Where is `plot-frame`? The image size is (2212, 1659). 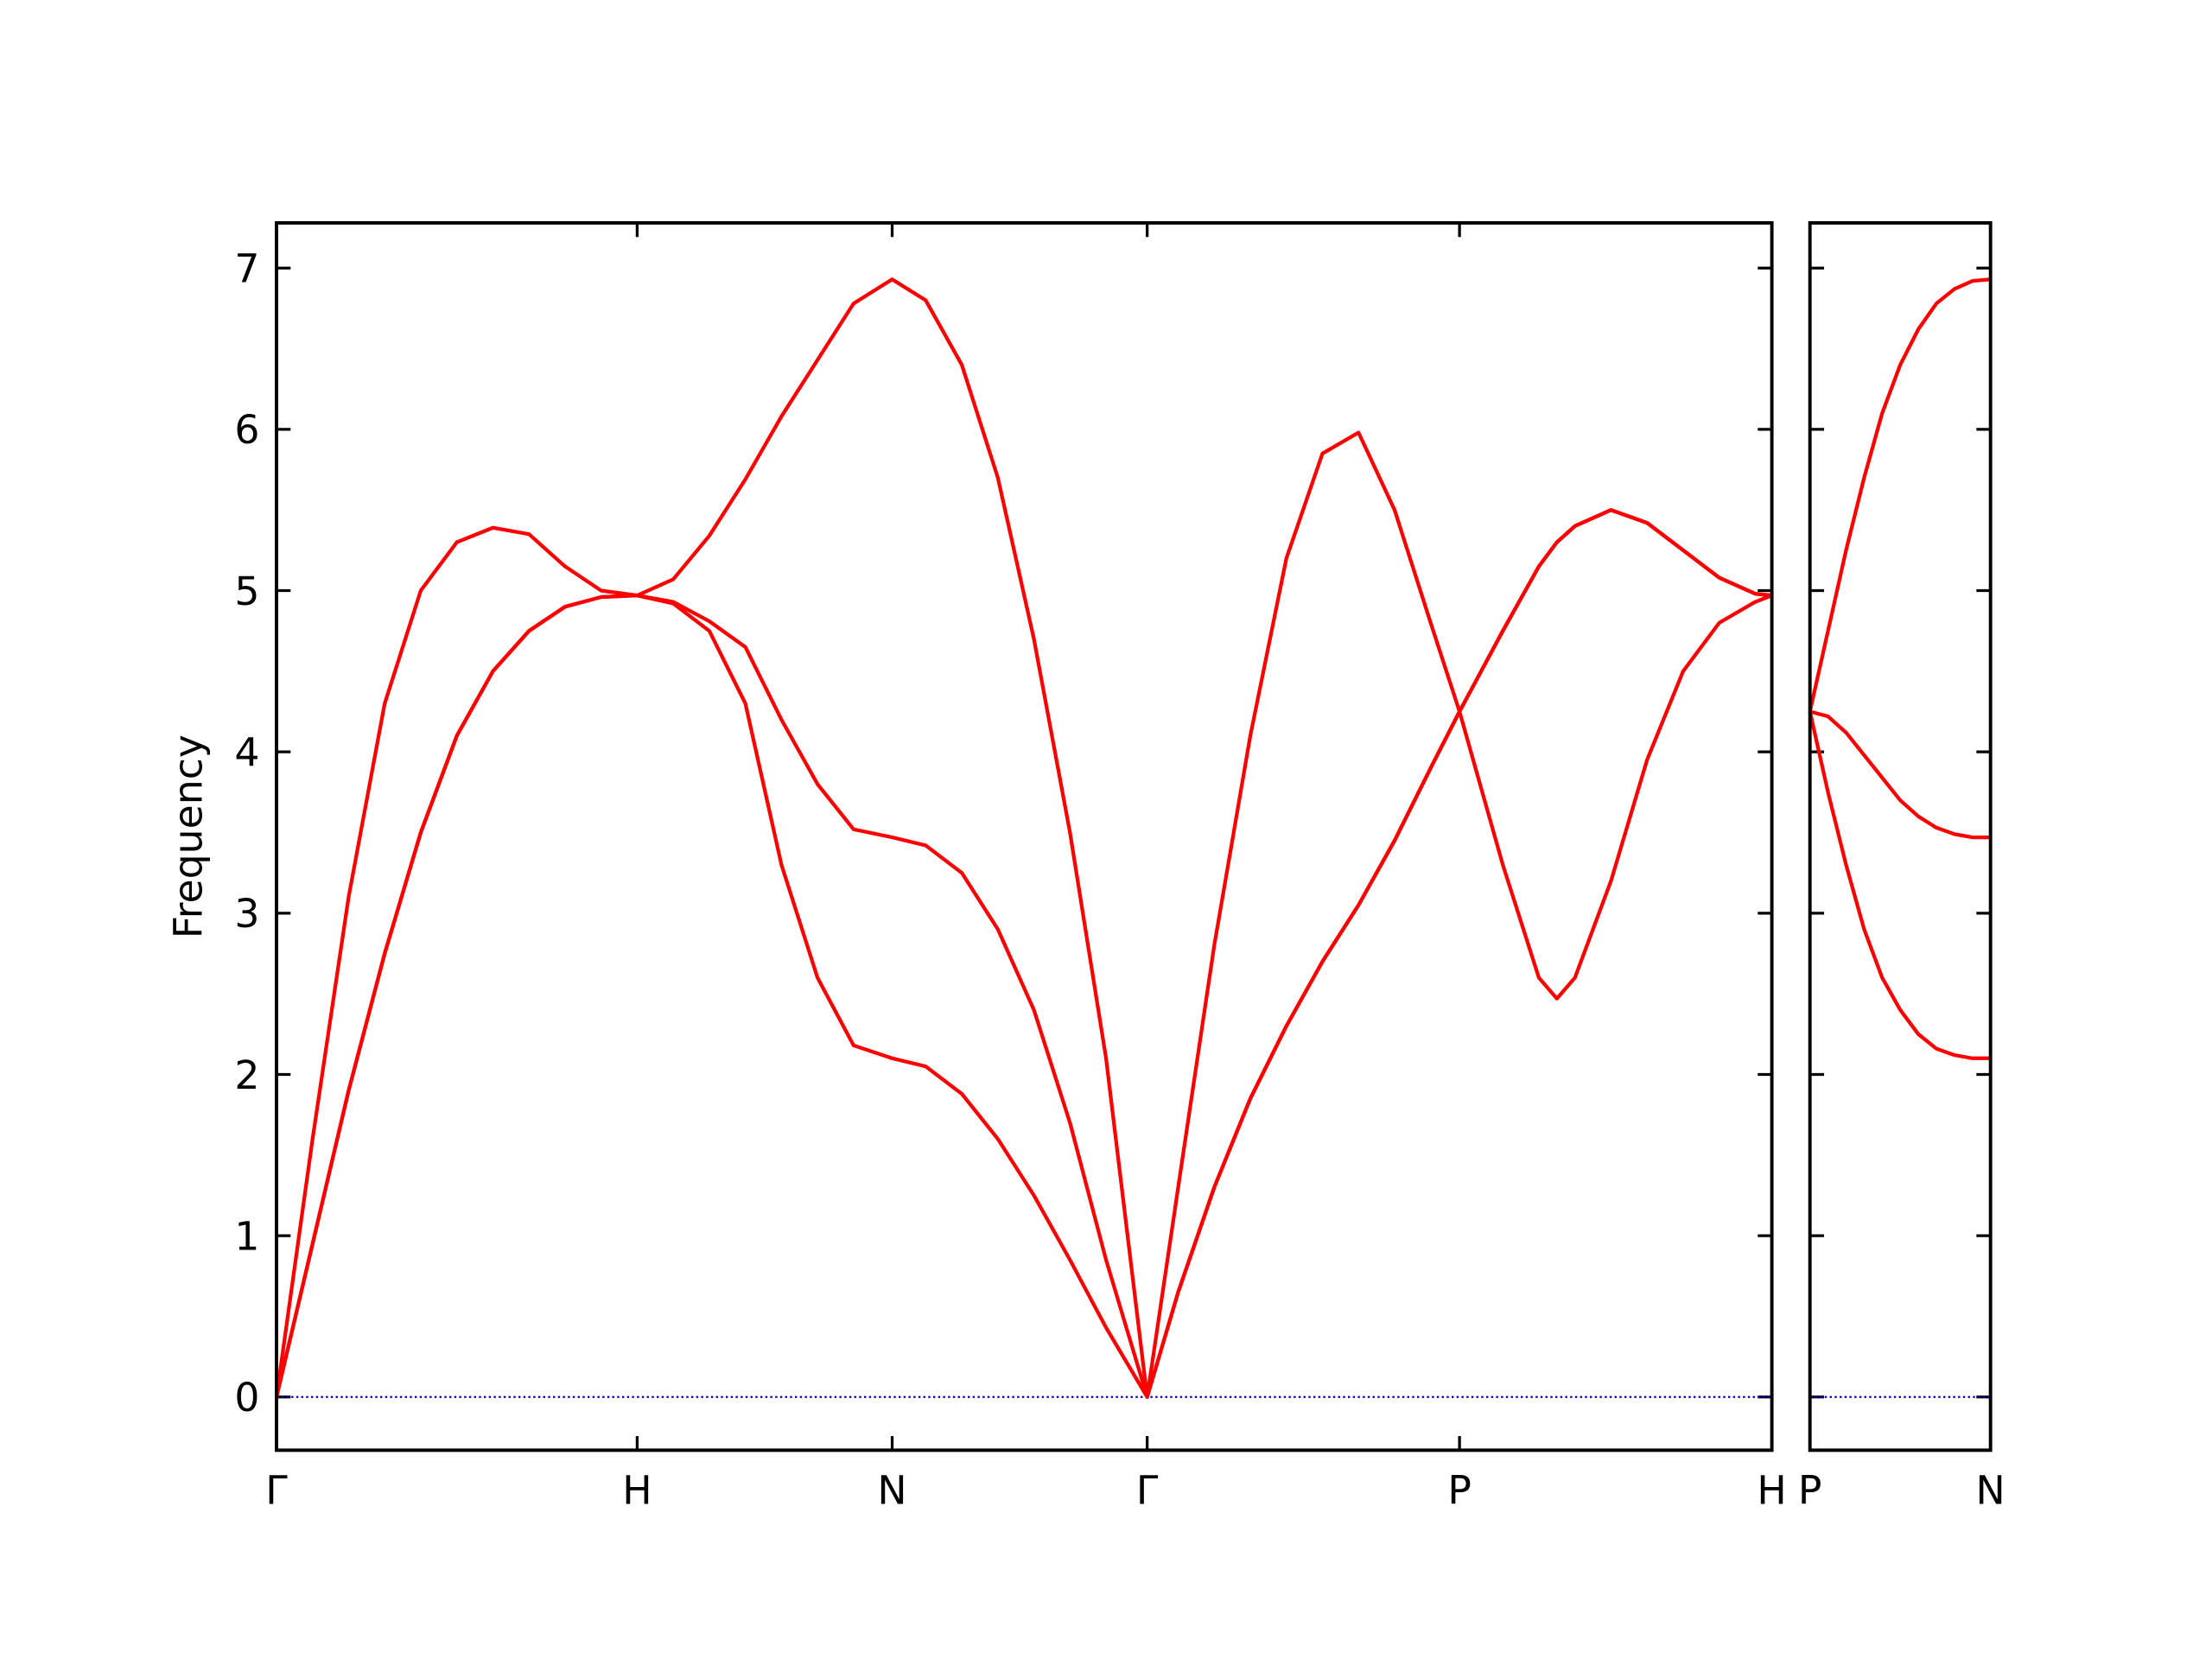
plot-frame is located at coordinates (1900, 836).